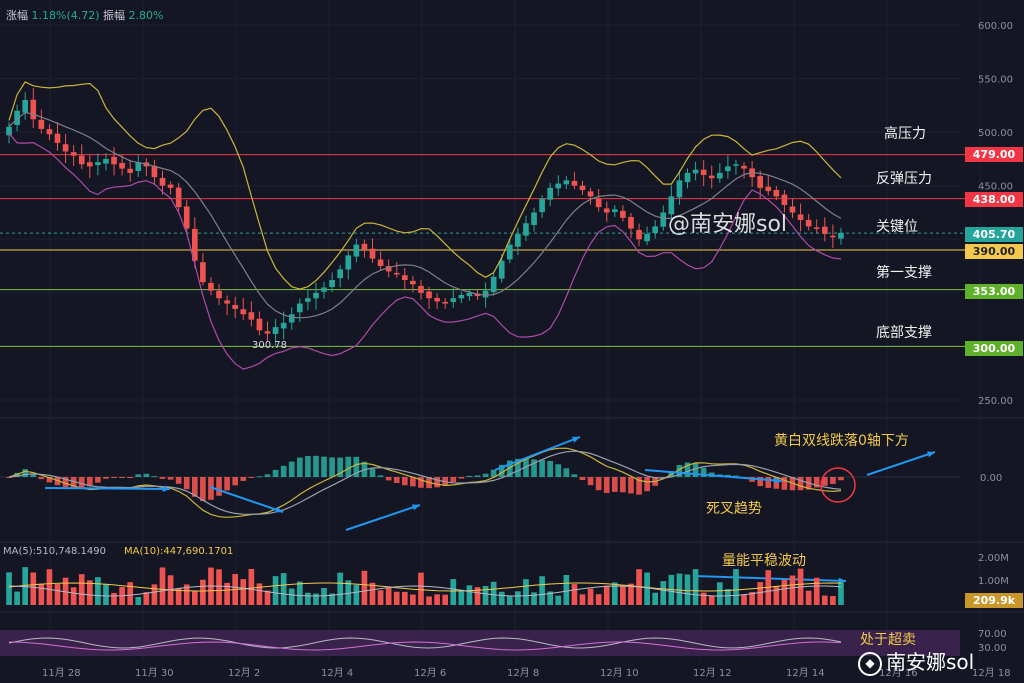 This screenshot has width=1024, height=683. Describe the element at coordinates (994, 154) in the screenshot. I see `price-tag-479: 479.00` at that location.